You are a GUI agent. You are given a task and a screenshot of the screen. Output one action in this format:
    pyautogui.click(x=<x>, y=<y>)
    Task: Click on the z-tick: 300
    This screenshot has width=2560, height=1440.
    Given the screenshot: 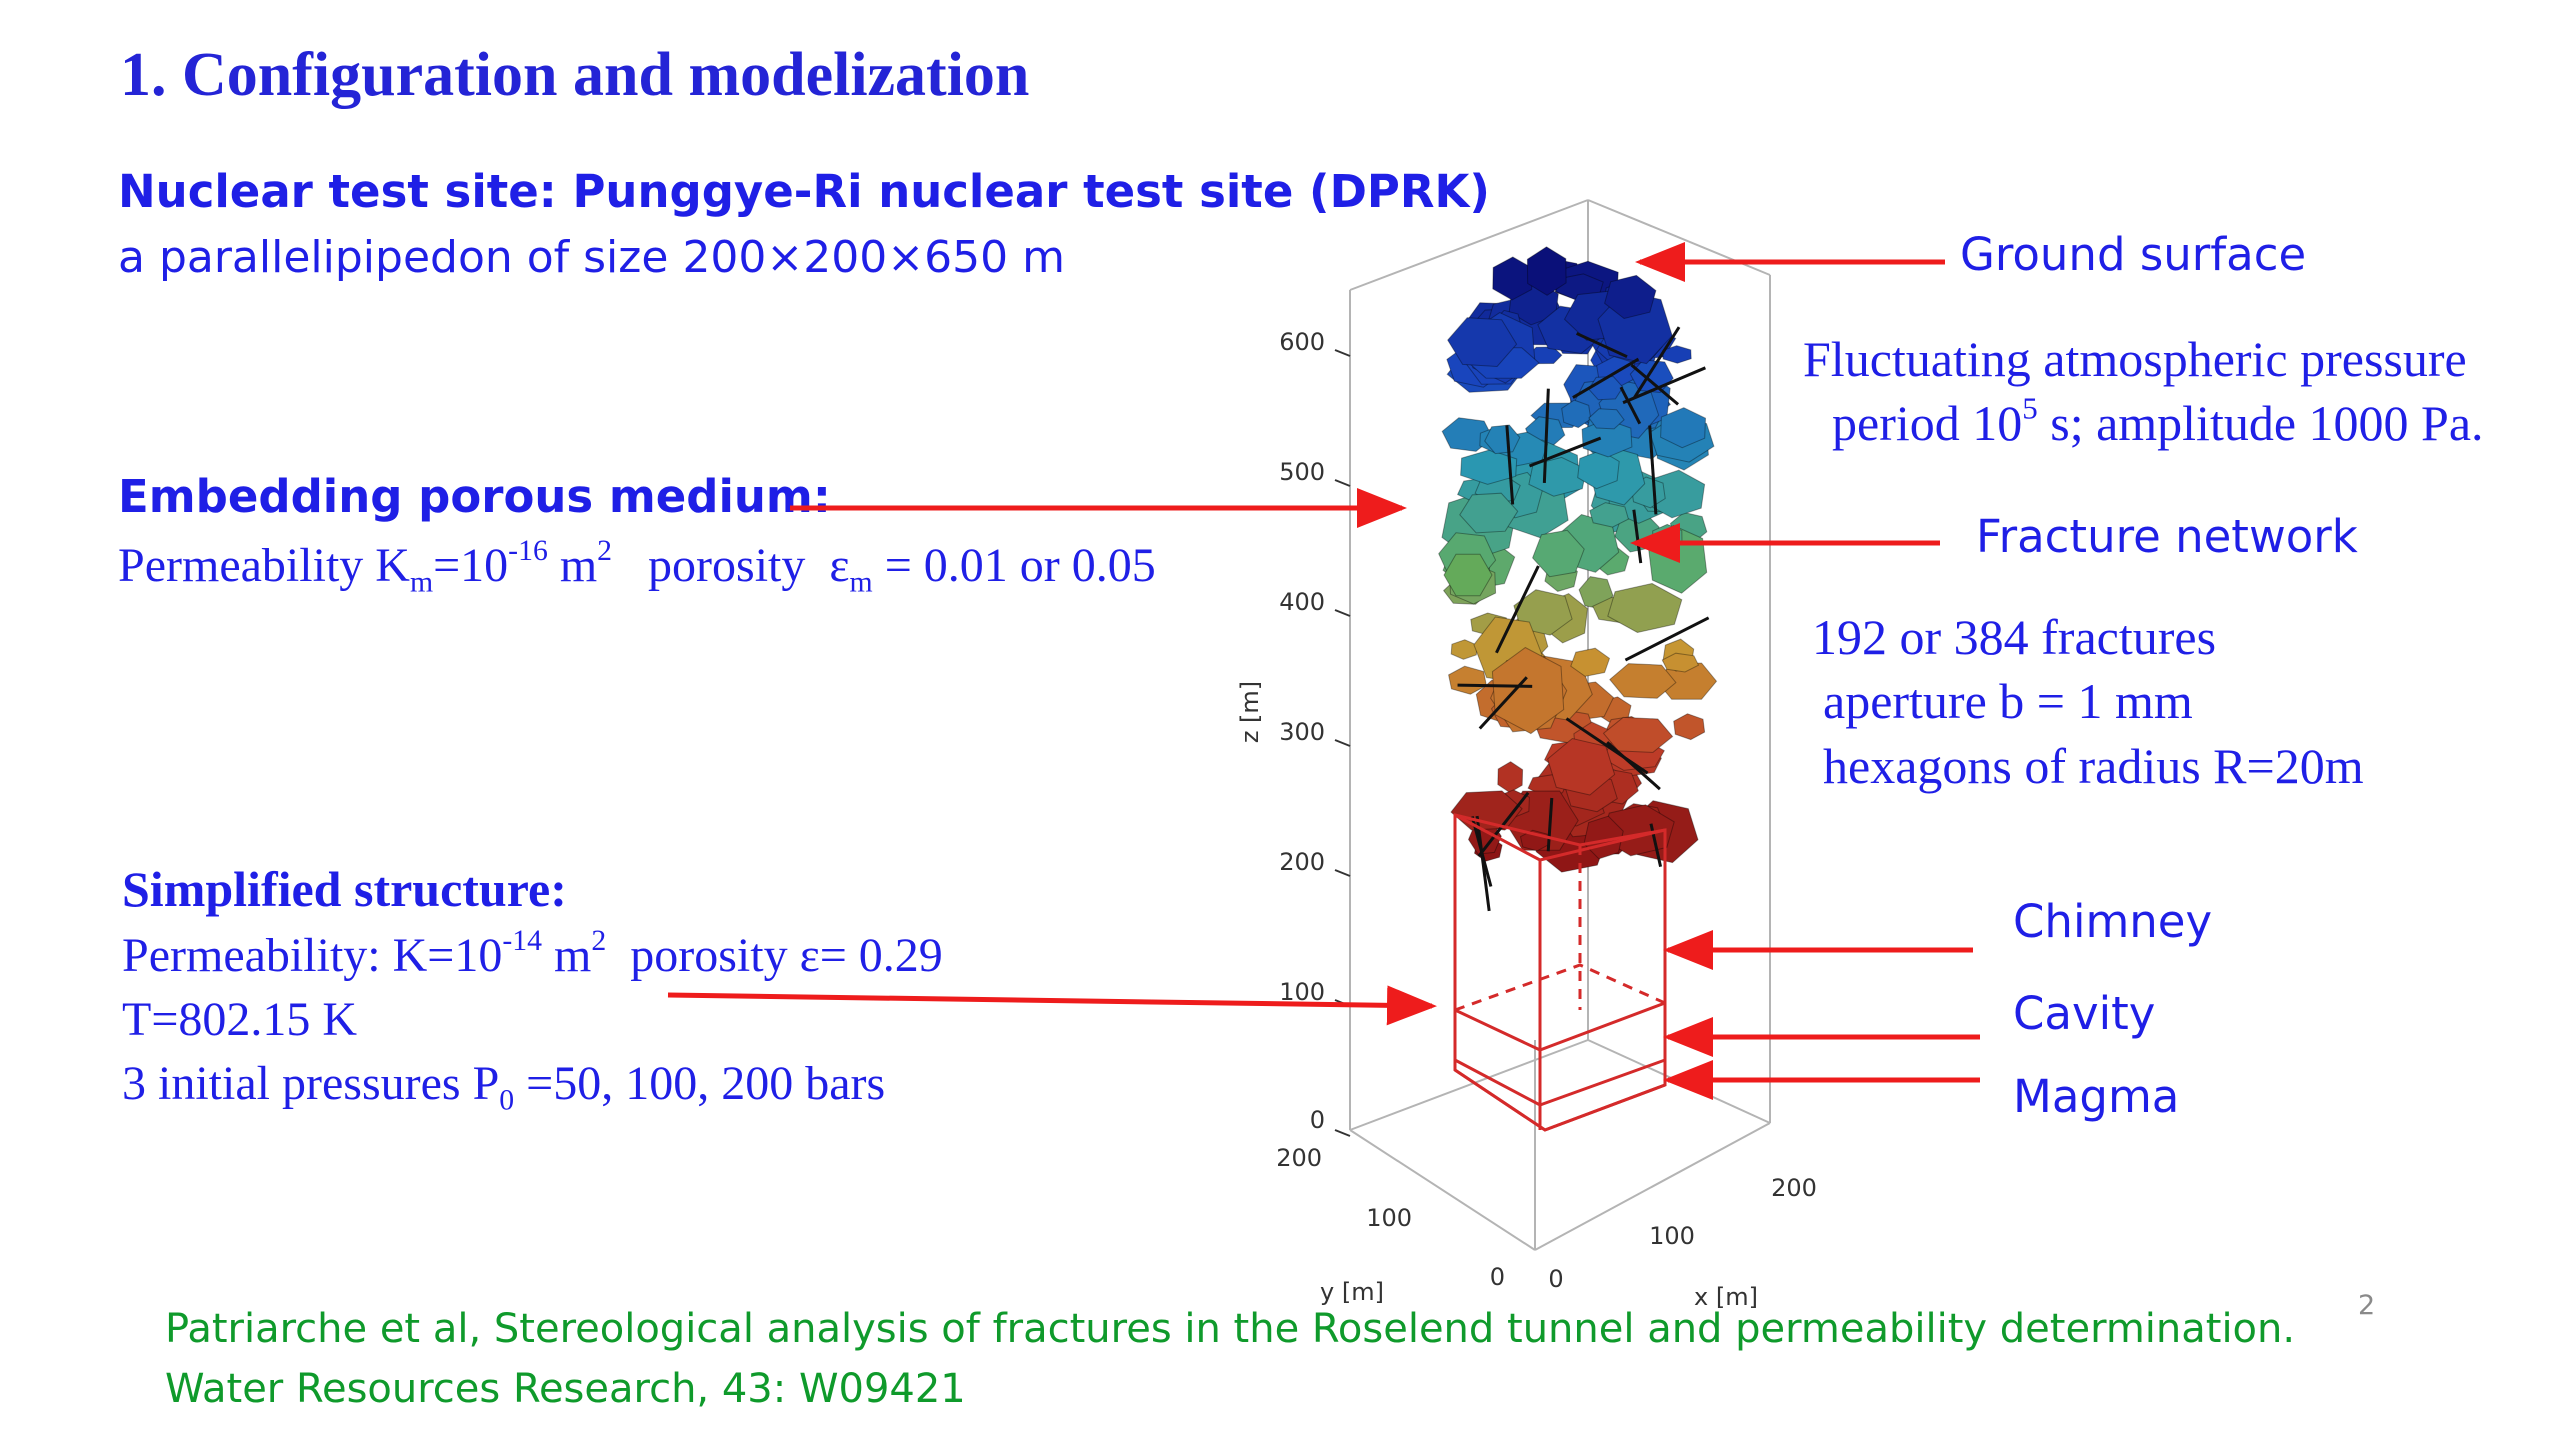 What is the action you would take?
    pyautogui.click(x=1302, y=732)
    